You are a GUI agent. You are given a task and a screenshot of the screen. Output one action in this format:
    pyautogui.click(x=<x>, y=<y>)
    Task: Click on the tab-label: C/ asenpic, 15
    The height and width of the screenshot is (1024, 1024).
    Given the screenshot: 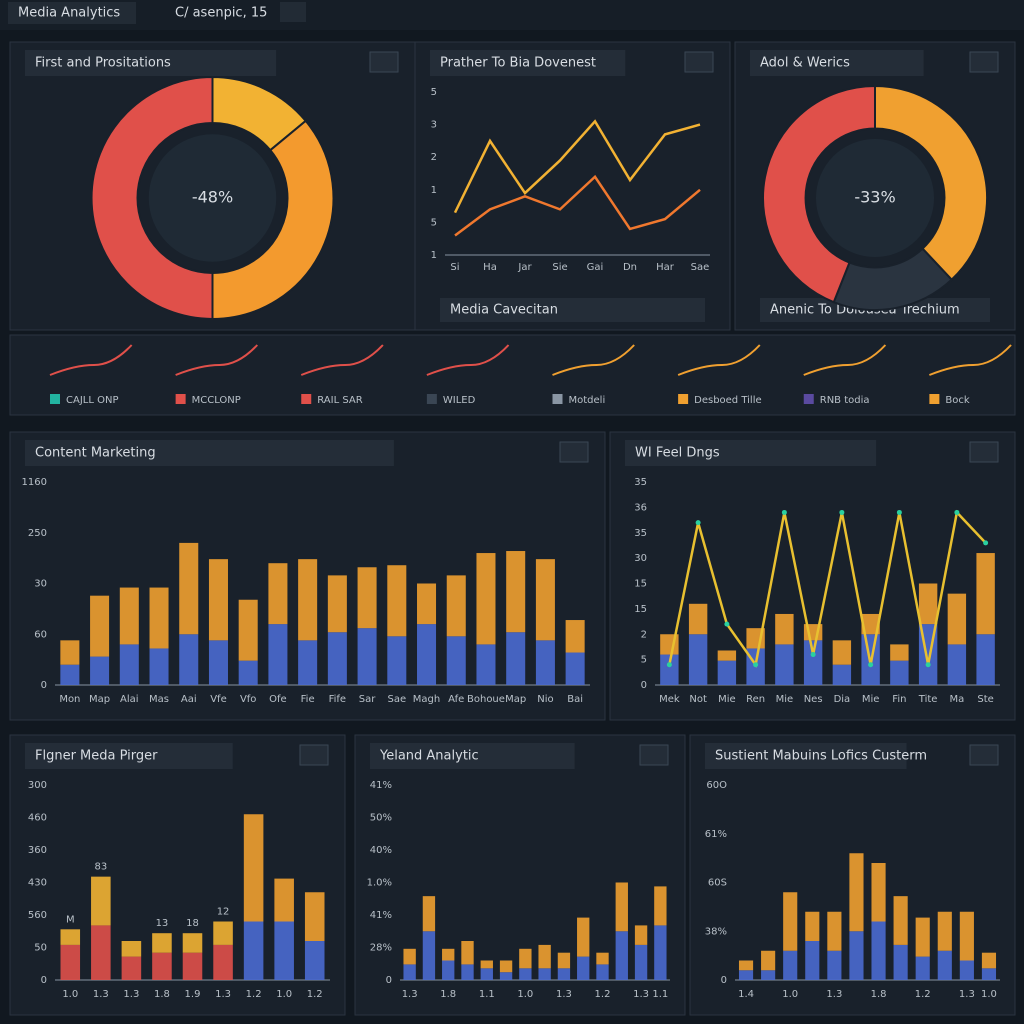 What is the action you would take?
    pyautogui.click(x=221, y=13)
    